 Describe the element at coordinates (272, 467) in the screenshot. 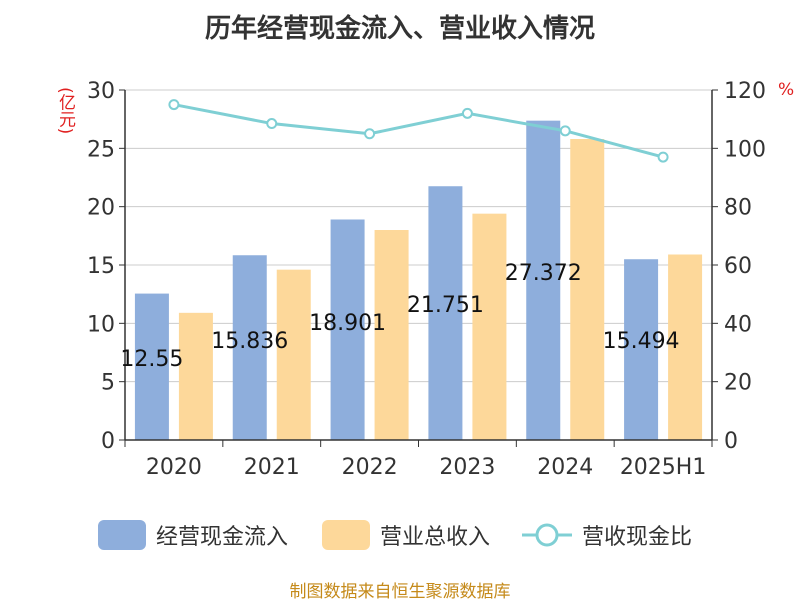

I see `x-tick-label: 2021` at that location.